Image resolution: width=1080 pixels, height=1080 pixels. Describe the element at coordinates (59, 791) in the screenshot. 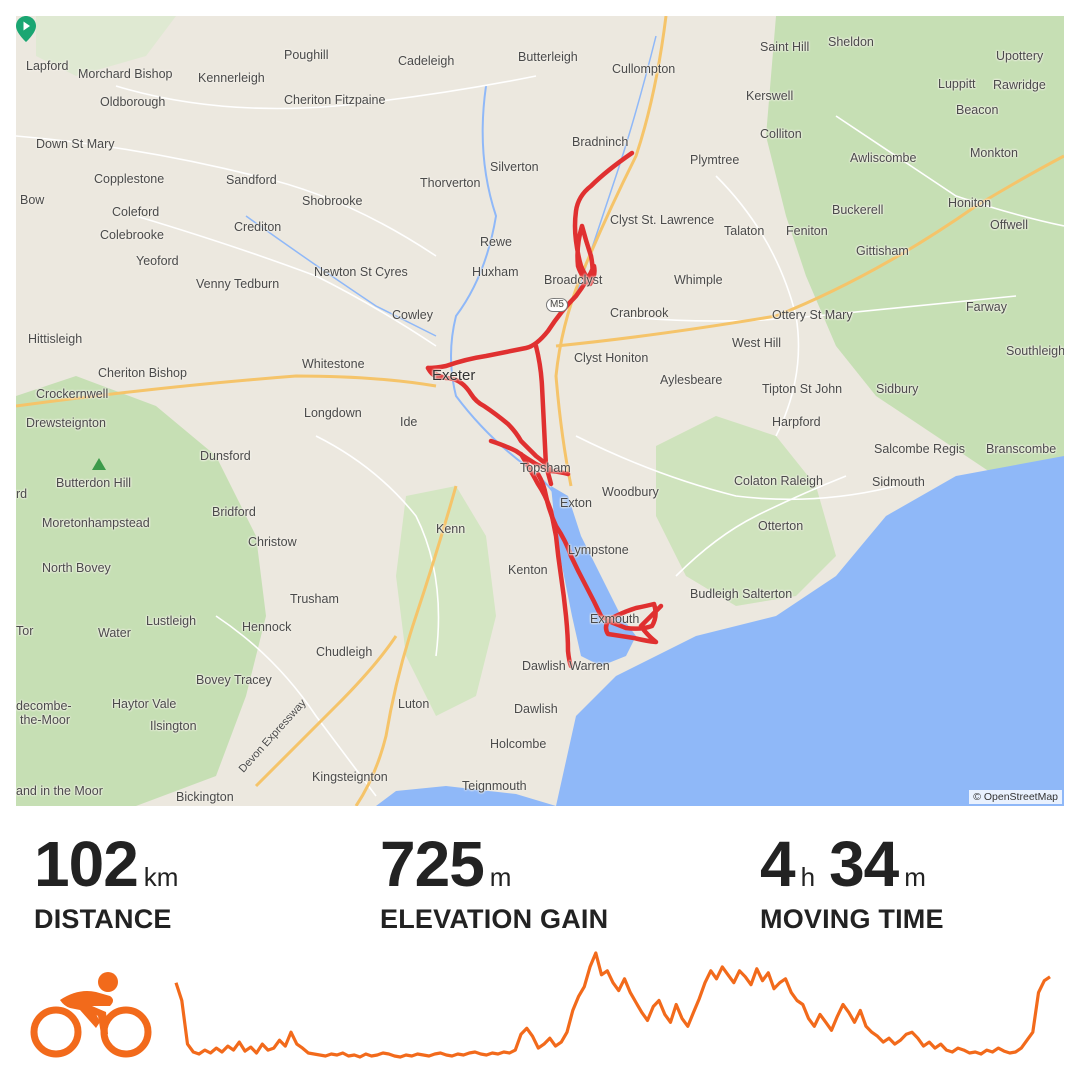

I see `place-label: and in the Moor` at that location.